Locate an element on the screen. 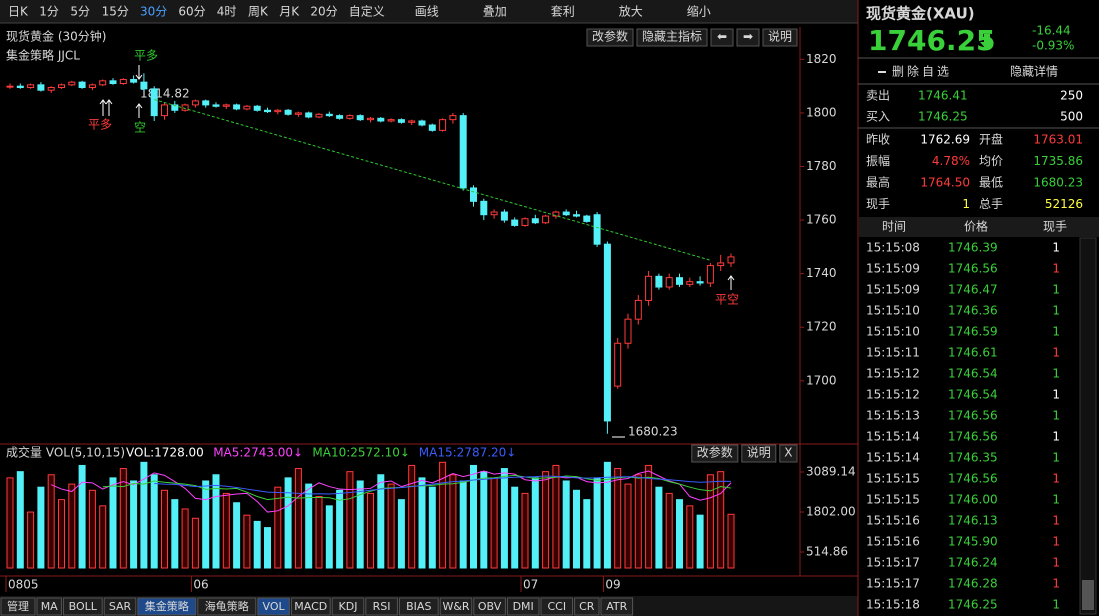  trade-price: 1746.54 is located at coordinates (973, 395).